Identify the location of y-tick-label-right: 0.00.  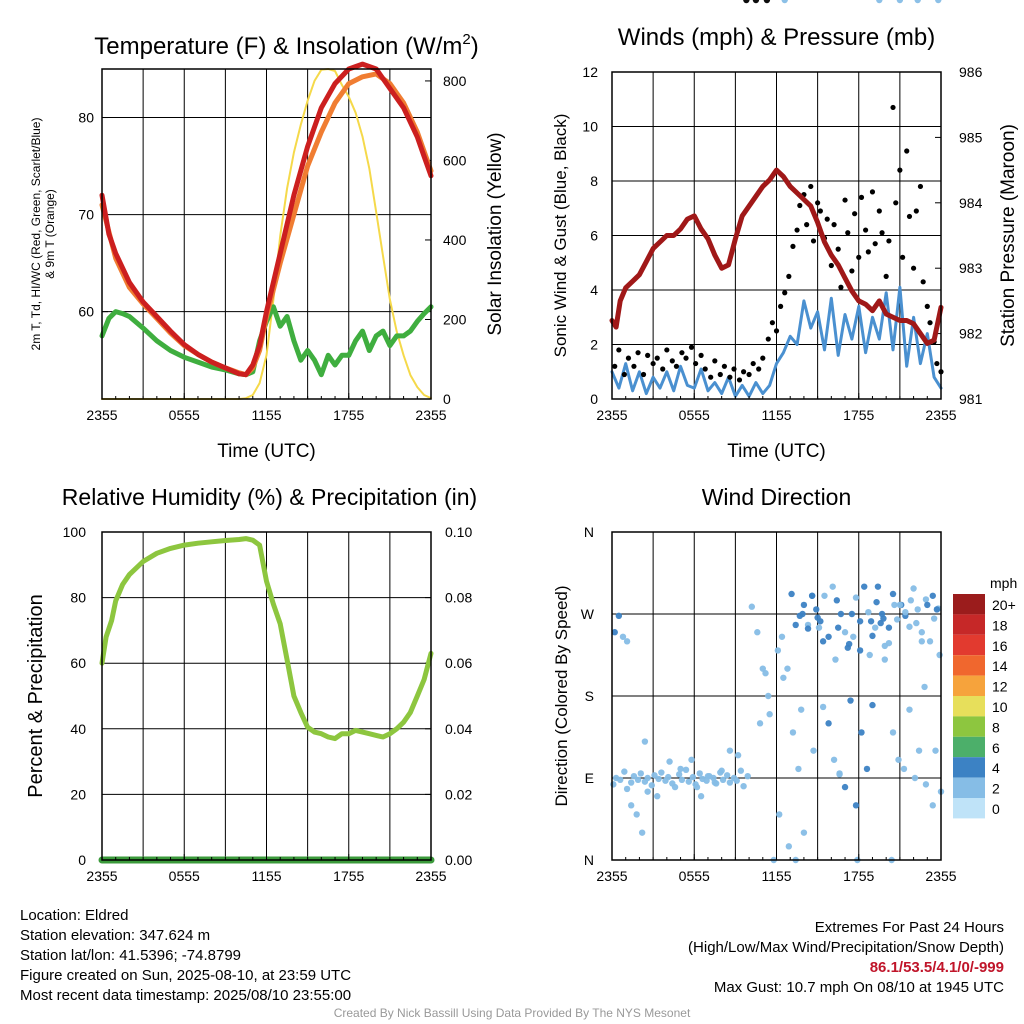
(458, 860).